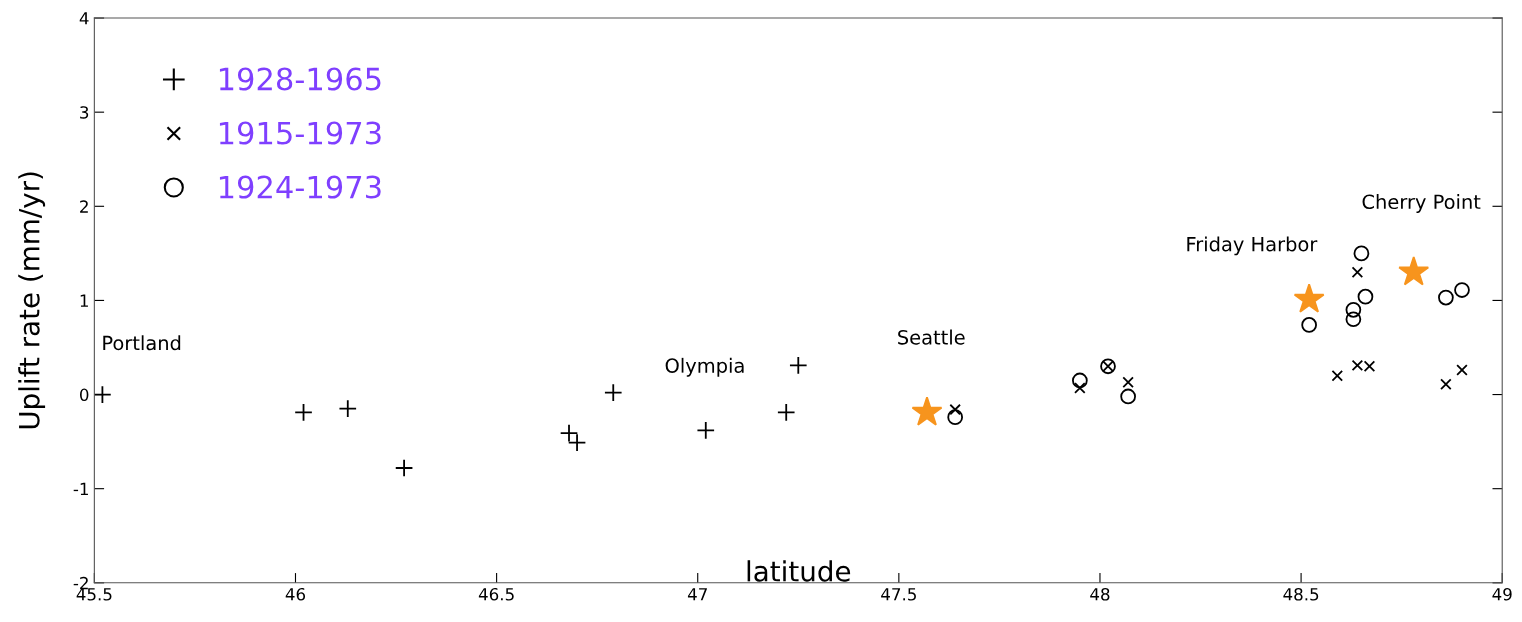 This screenshot has width=1522, height=622. What do you see at coordinates (94, 594) in the screenshot?
I see `x-tick-label: 45.5` at bounding box center [94, 594].